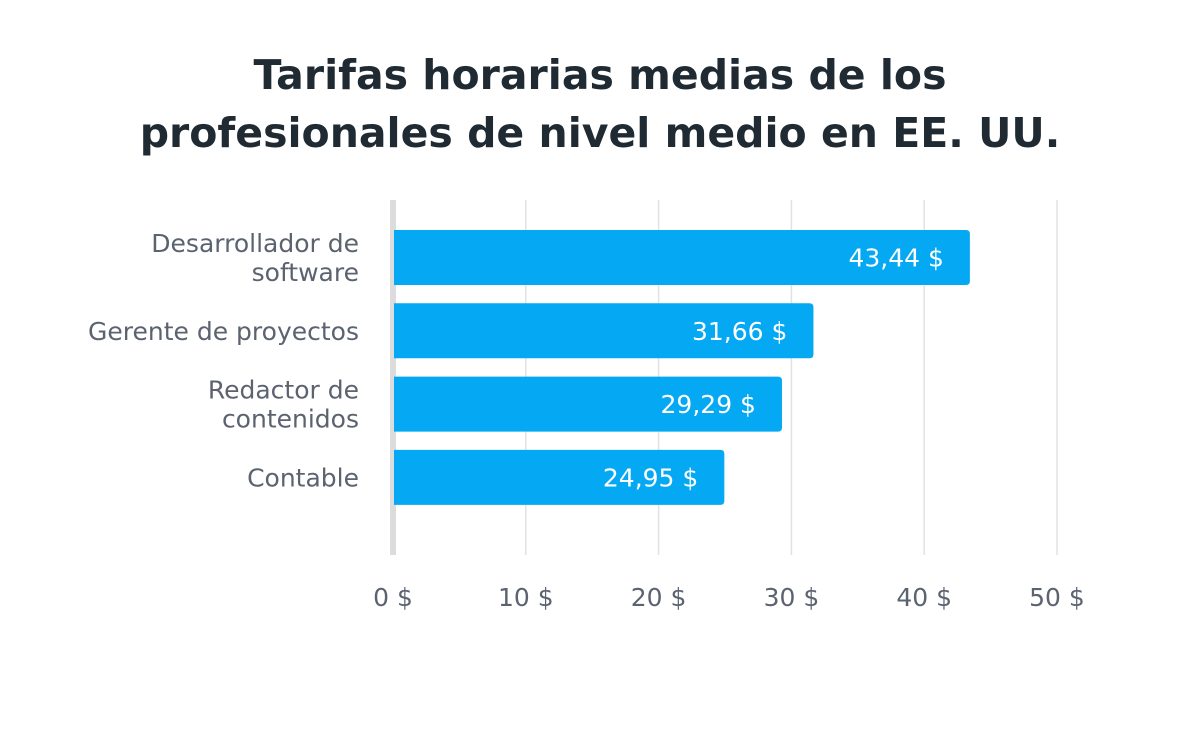 Image resolution: width=1200 pixels, height=733 pixels. What do you see at coordinates (659, 597) in the screenshot?
I see `x-tick-label: 20 $` at bounding box center [659, 597].